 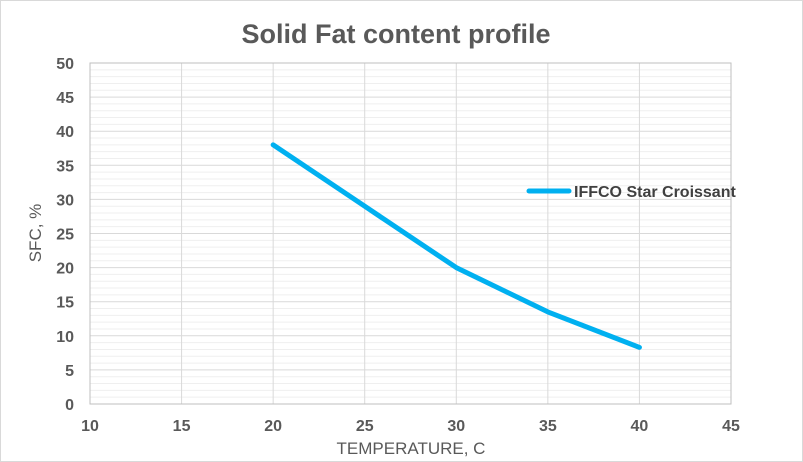 What do you see at coordinates (411, 448) in the screenshot?
I see `x-axis-title: TEMPERATURE, C` at bounding box center [411, 448].